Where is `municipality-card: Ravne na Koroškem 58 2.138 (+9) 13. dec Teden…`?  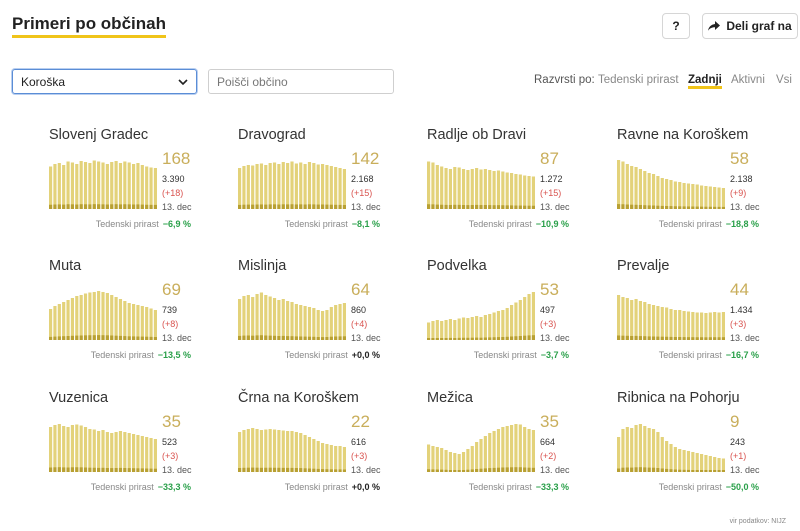 municipality-card: Ravne na Koroškem 58 2.138 (+9) 13. dec Teden… is located at coordinates (708, 182).